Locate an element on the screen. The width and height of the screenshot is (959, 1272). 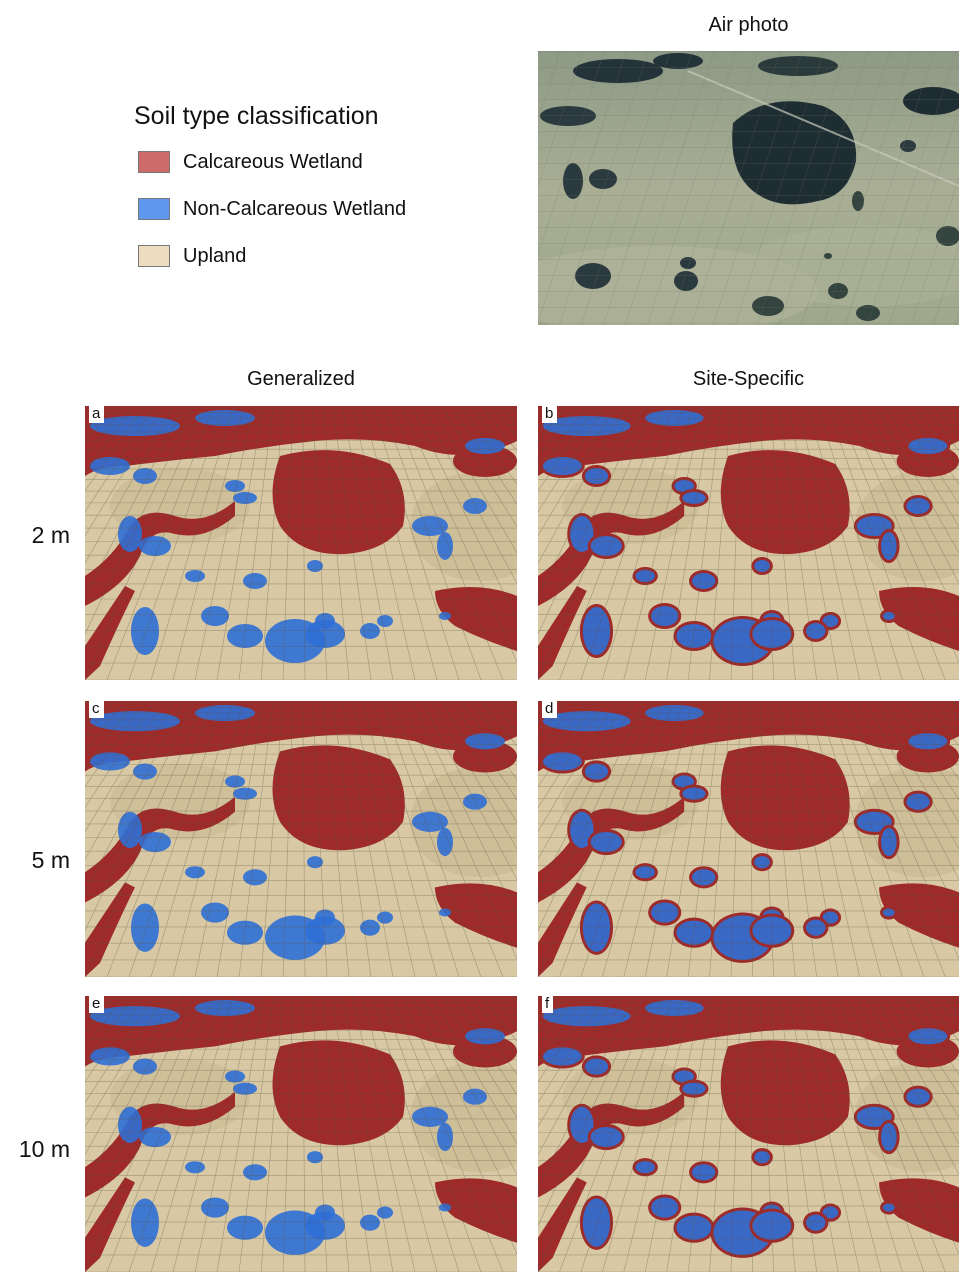
upland-swatch is located at coordinates (154, 256).